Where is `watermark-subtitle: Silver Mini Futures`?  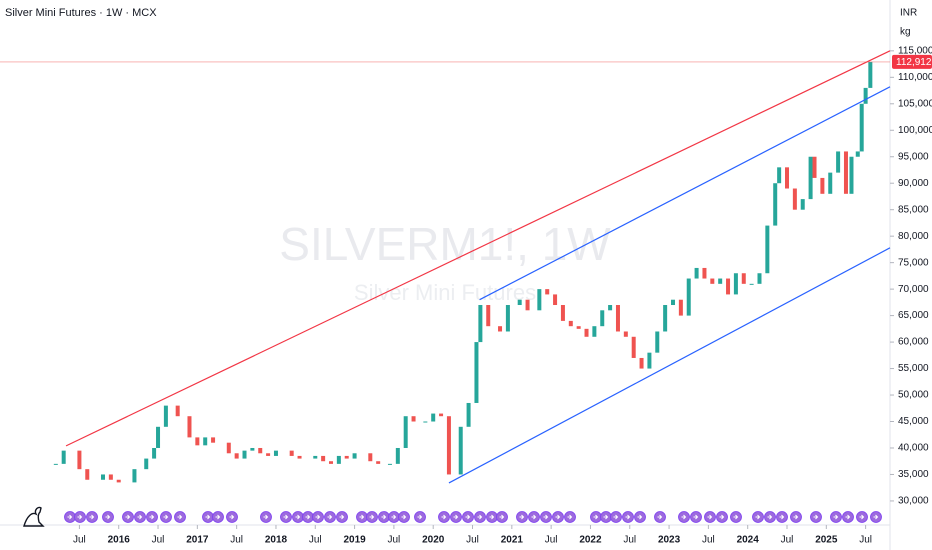
watermark-subtitle: Silver Mini Futures is located at coordinates (445, 292).